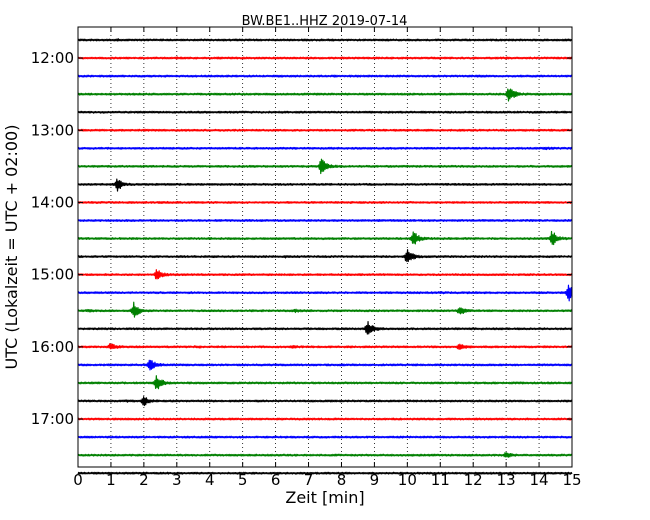 This screenshot has width=650, height=520. Describe the element at coordinates (52, 202) in the screenshot. I see `y-tick-label: 14:00` at that location.